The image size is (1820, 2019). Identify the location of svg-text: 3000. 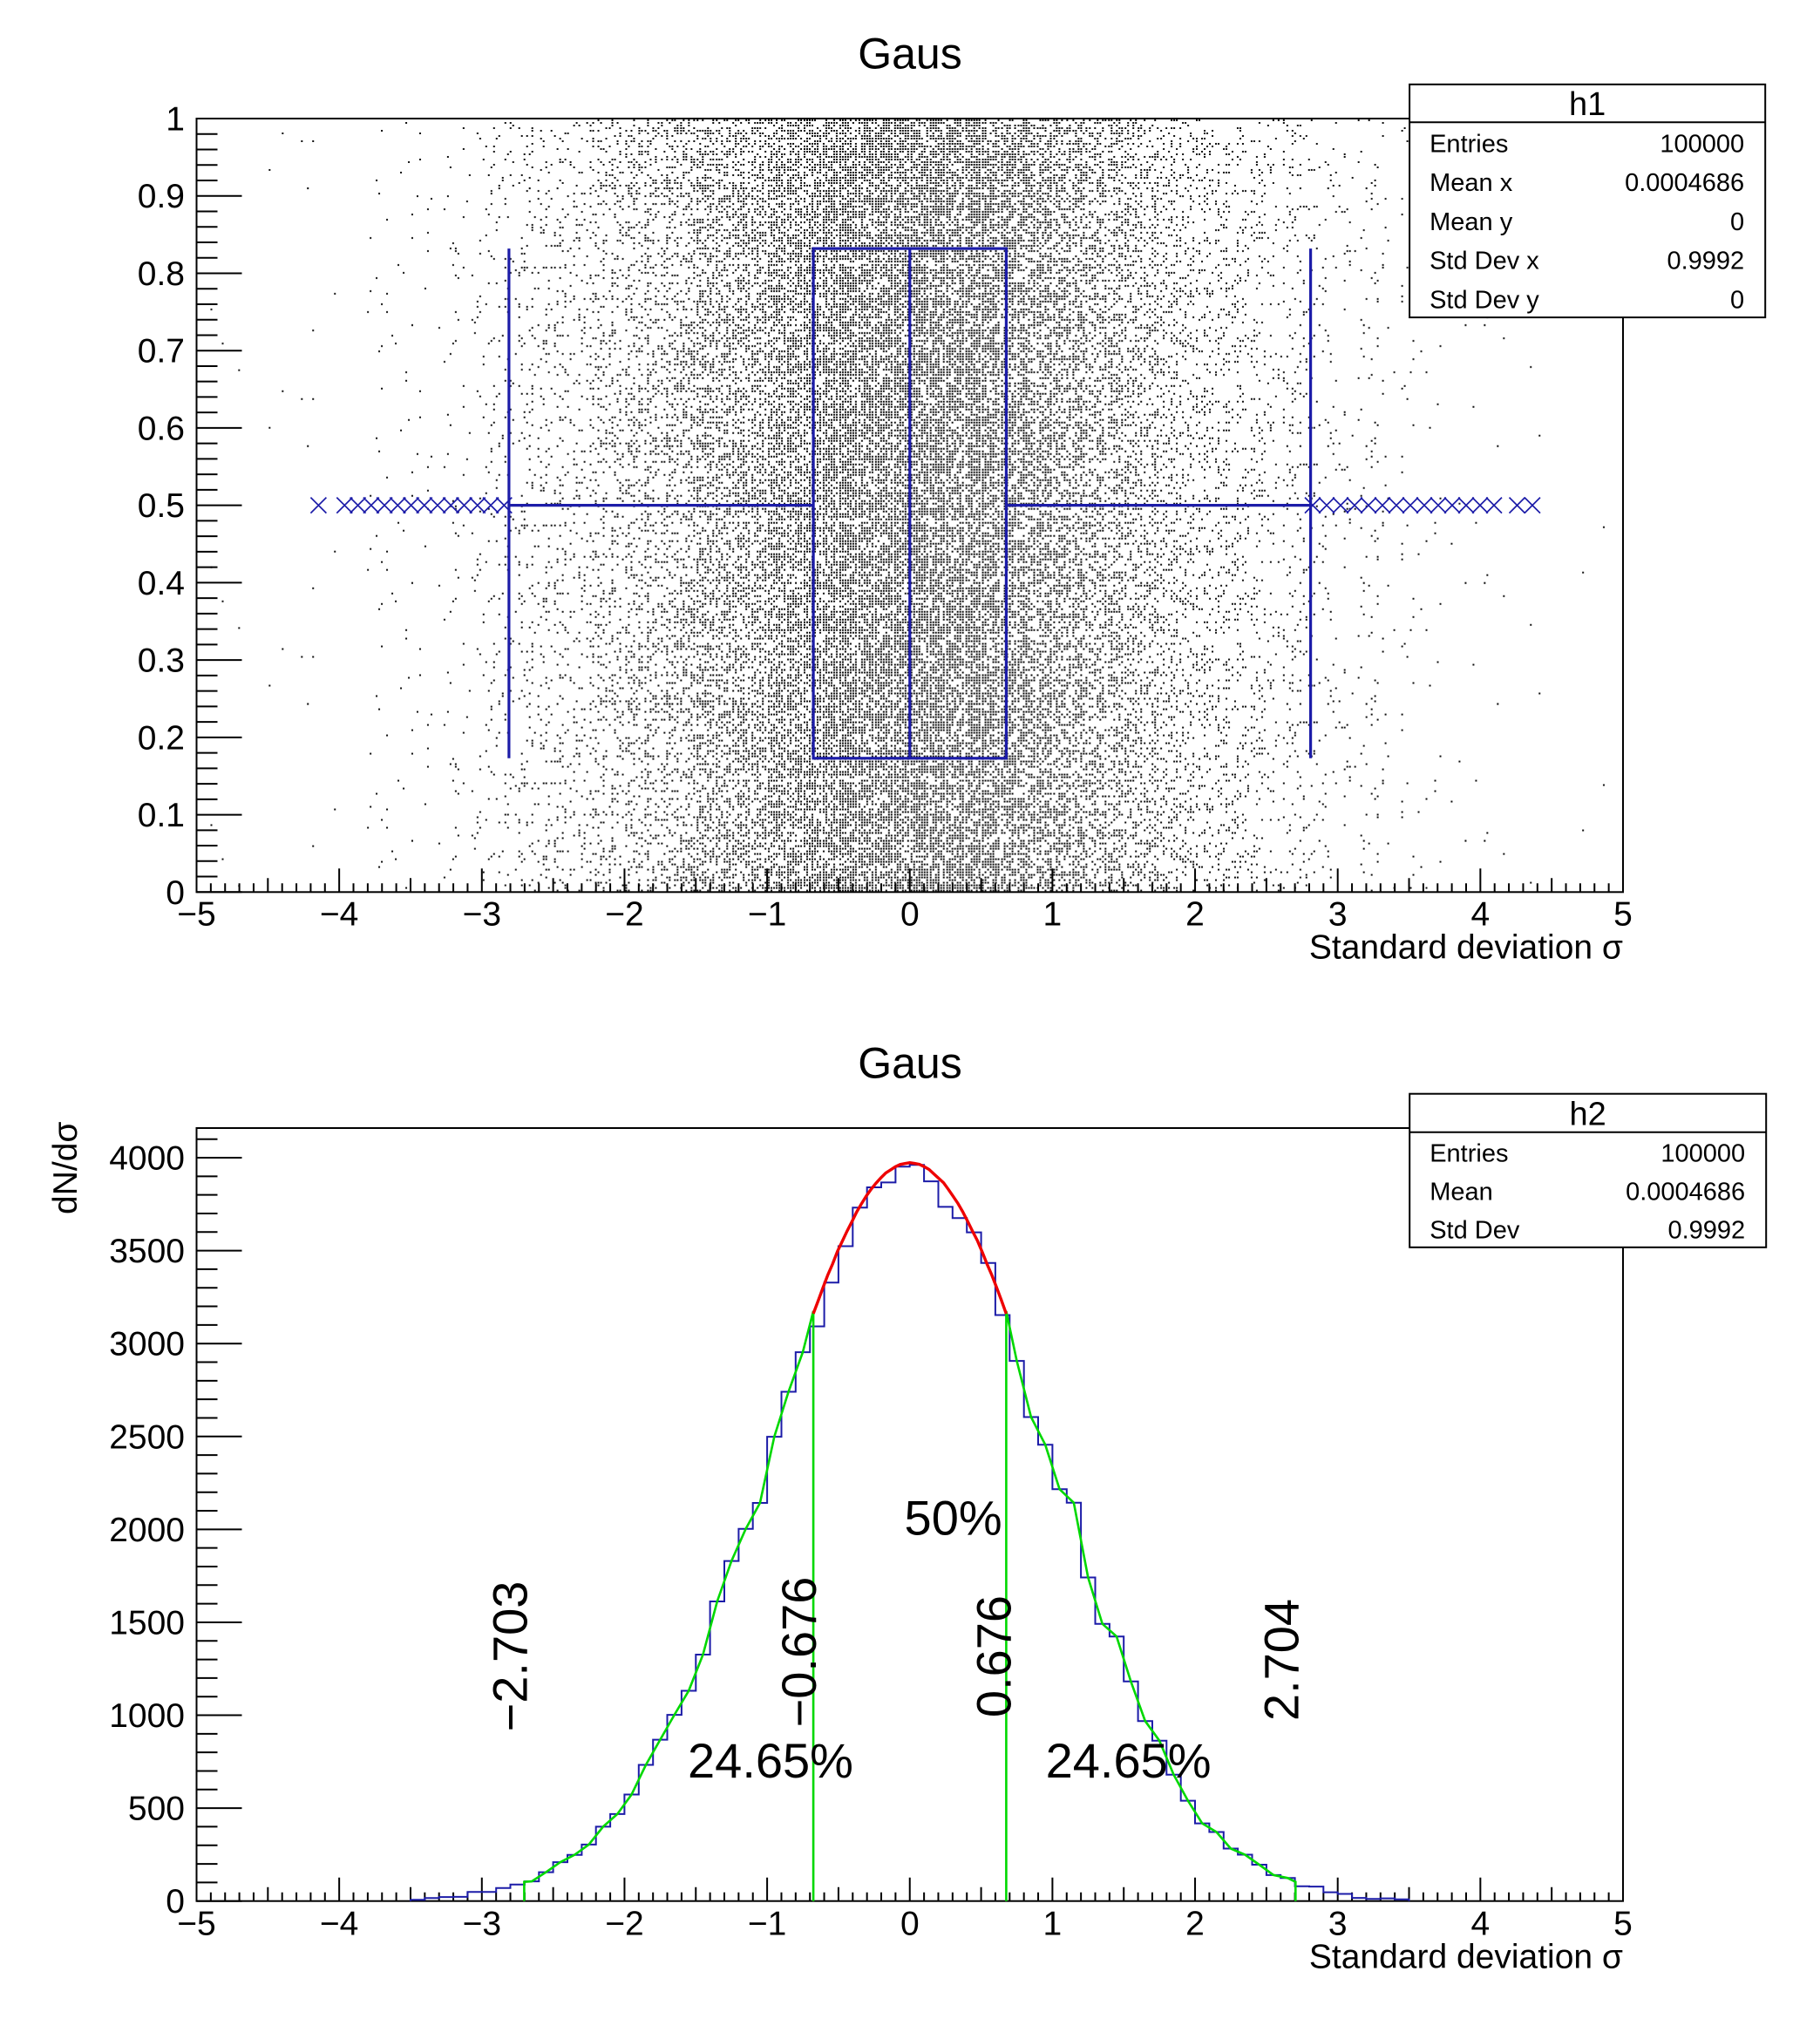
(147, 1344).